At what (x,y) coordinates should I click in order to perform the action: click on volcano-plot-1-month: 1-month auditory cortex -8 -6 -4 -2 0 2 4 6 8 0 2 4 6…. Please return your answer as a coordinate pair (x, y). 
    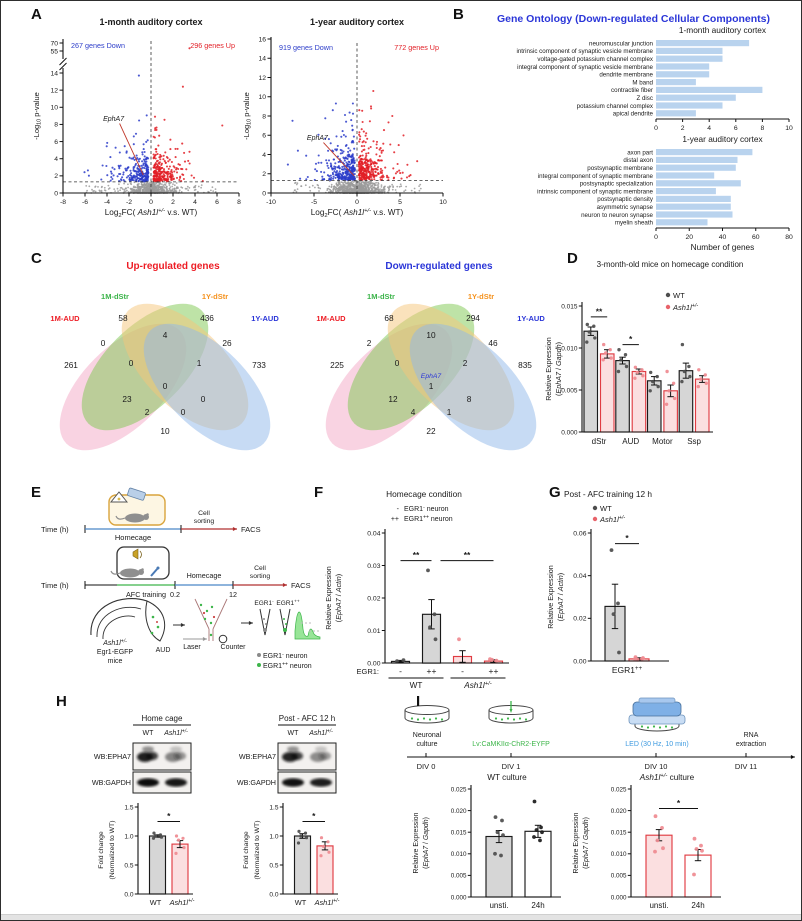
    Looking at the image, I should click on (136, 118).